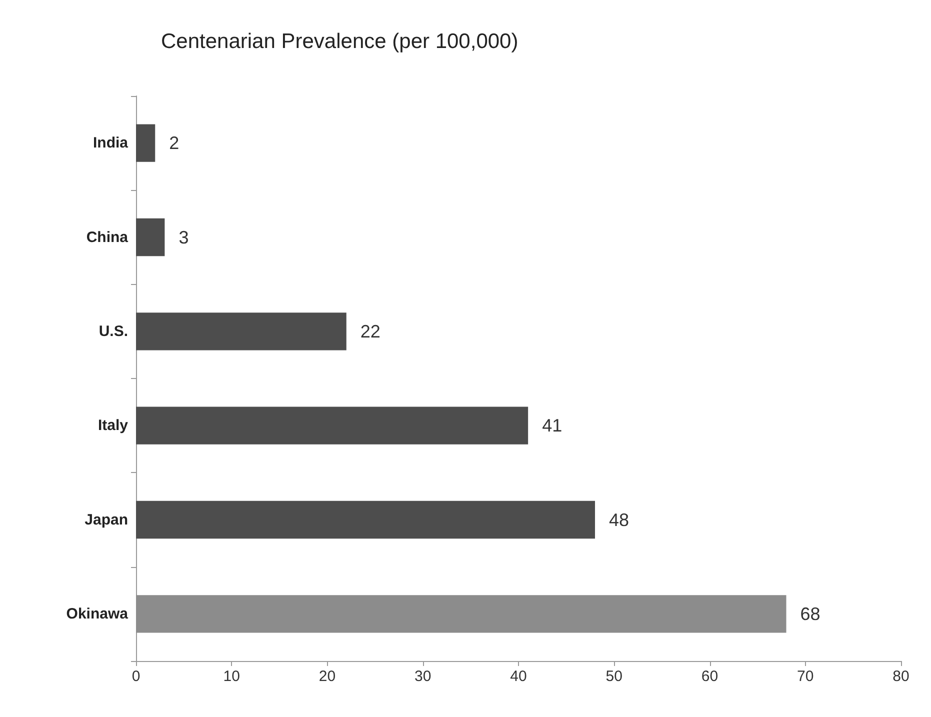  I want to click on x-tick-label: 60, so click(709, 676).